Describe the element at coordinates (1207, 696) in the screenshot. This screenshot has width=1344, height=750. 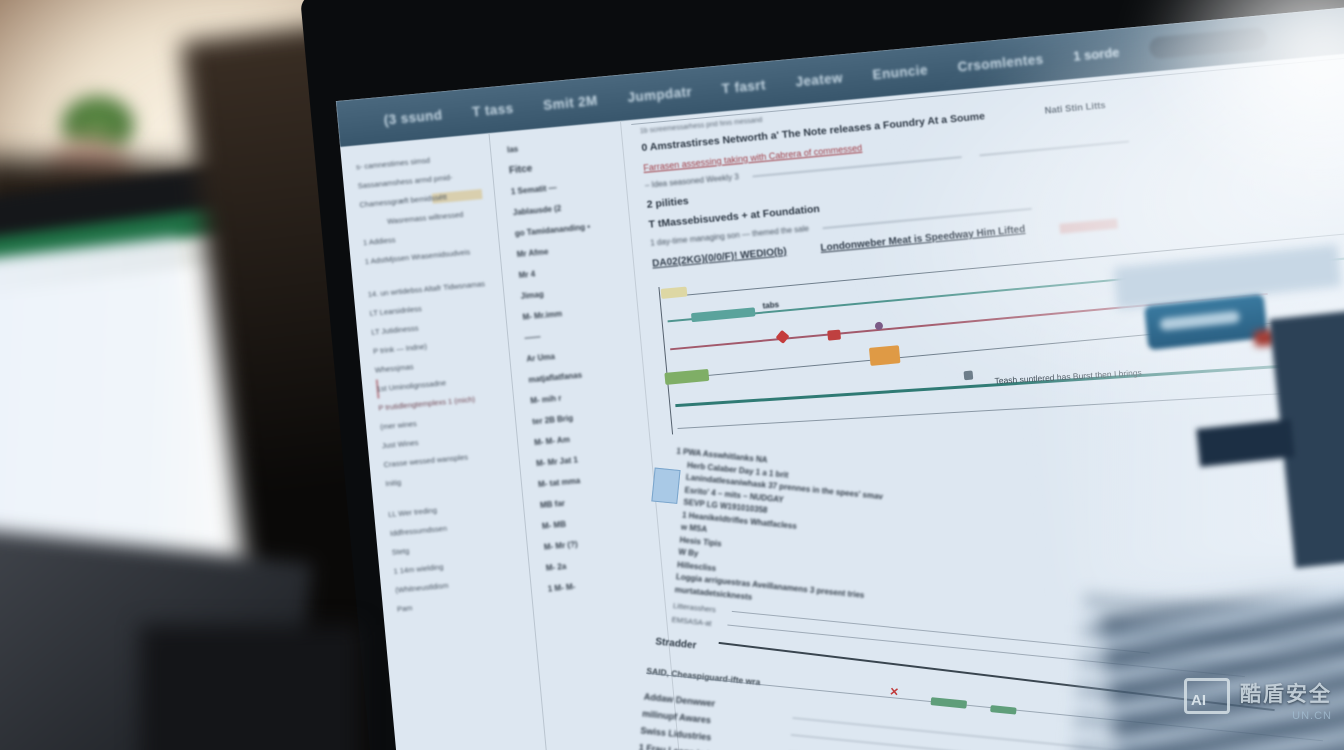
I see `watermark-ai-box: AI` at that location.